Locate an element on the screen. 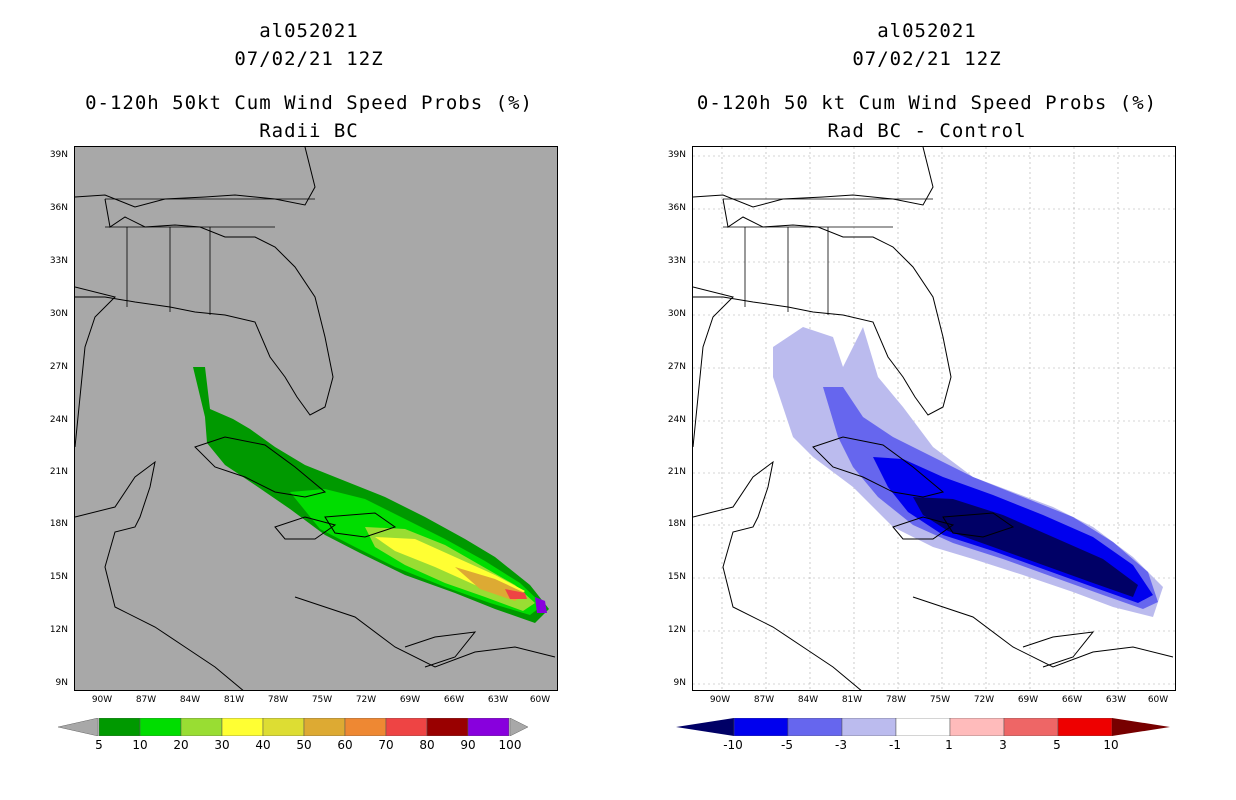  left-cbar-label-30: 30 is located at coordinates (222, 745).